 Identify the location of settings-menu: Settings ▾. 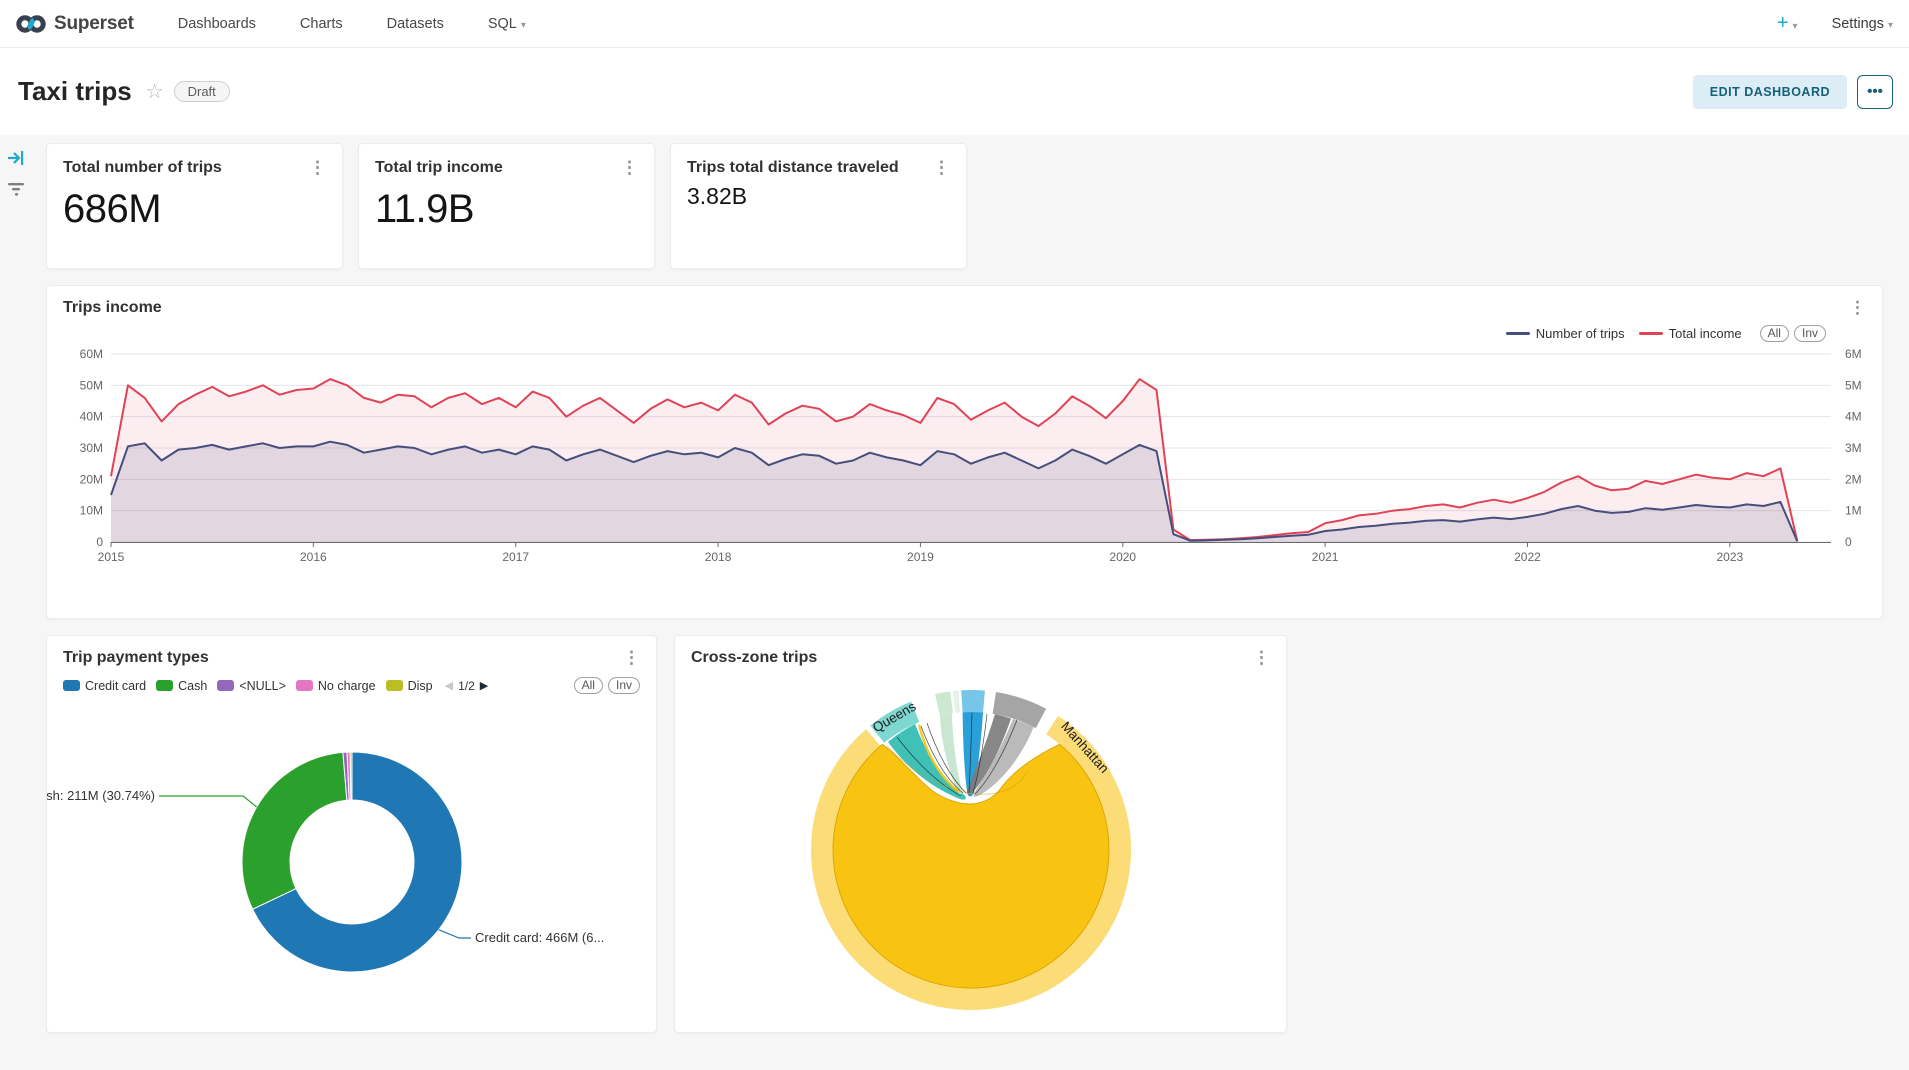
(1862, 23).